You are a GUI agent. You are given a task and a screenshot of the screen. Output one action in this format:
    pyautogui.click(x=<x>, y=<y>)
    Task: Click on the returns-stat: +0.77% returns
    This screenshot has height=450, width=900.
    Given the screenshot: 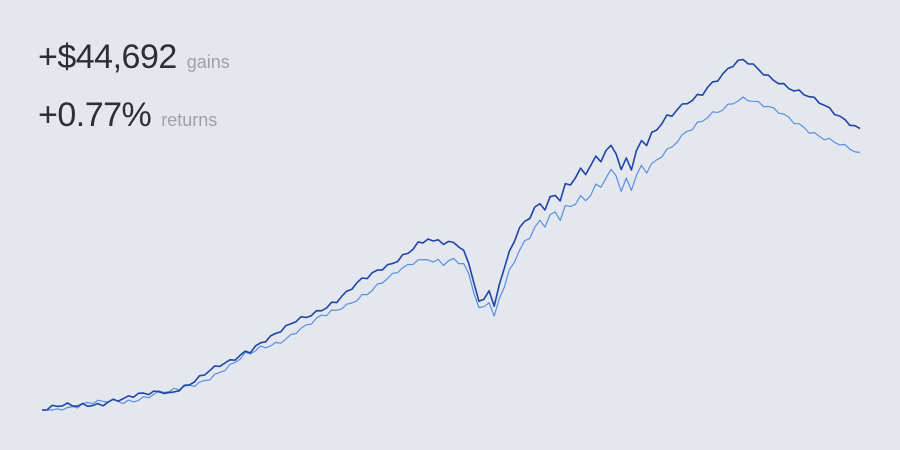 What is the action you would take?
    pyautogui.click(x=127, y=115)
    